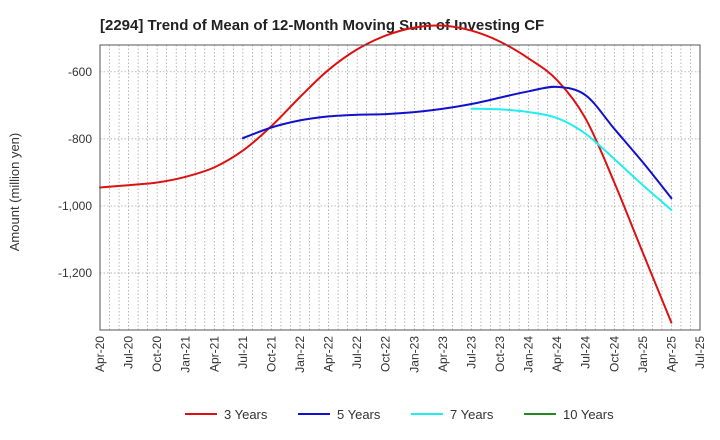 The image size is (720, 440). Describe the element at coordinates (529, 354) in the screenshot. I see `x-tick-label: Jan-24` at that location.